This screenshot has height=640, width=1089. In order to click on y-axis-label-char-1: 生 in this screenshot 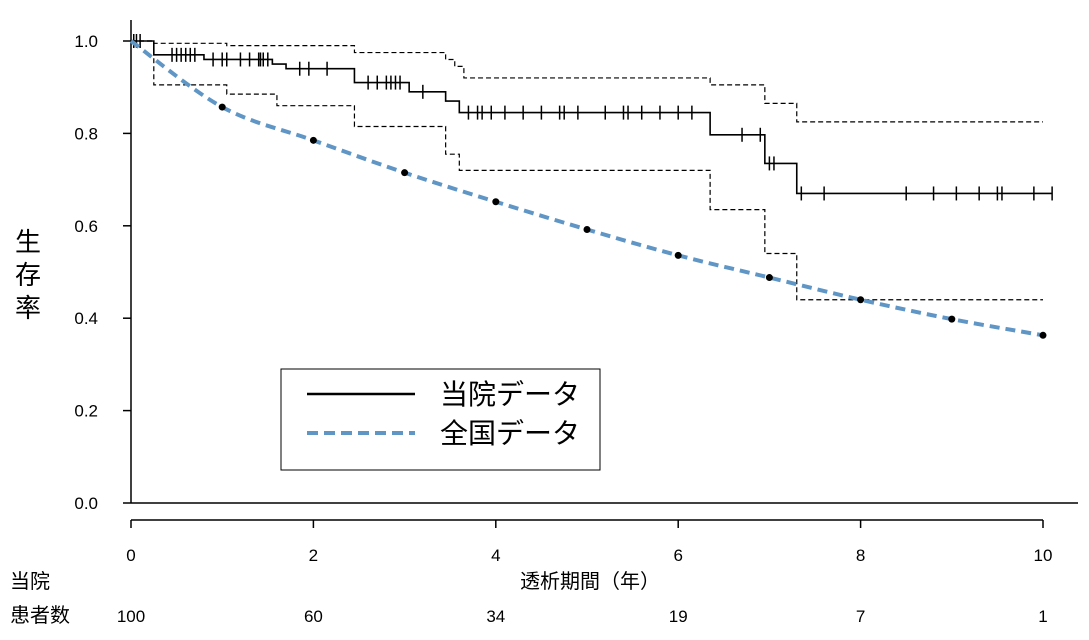, I will do `click(28, 242)`.